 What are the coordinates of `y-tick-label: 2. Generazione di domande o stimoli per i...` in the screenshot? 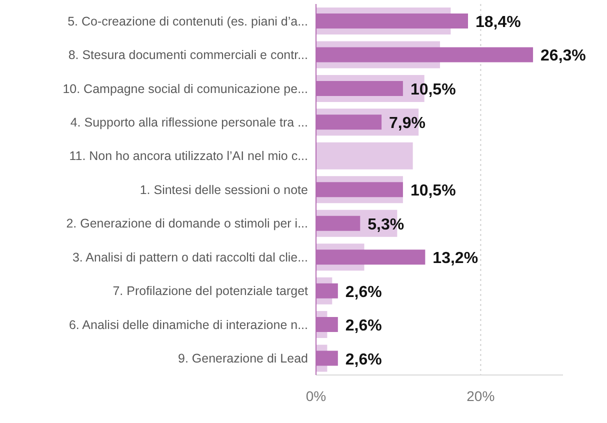 It's located at (187, 223).